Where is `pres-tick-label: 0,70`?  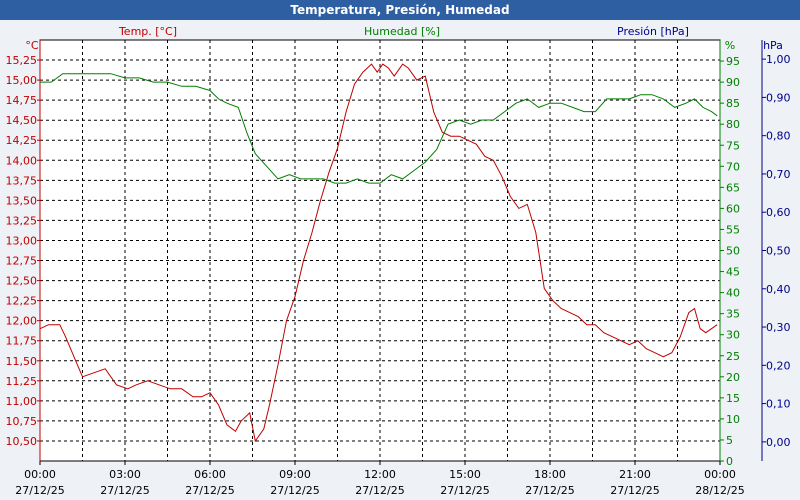
pres-tick-label: 0,70 is located at coordinates (778, 174).